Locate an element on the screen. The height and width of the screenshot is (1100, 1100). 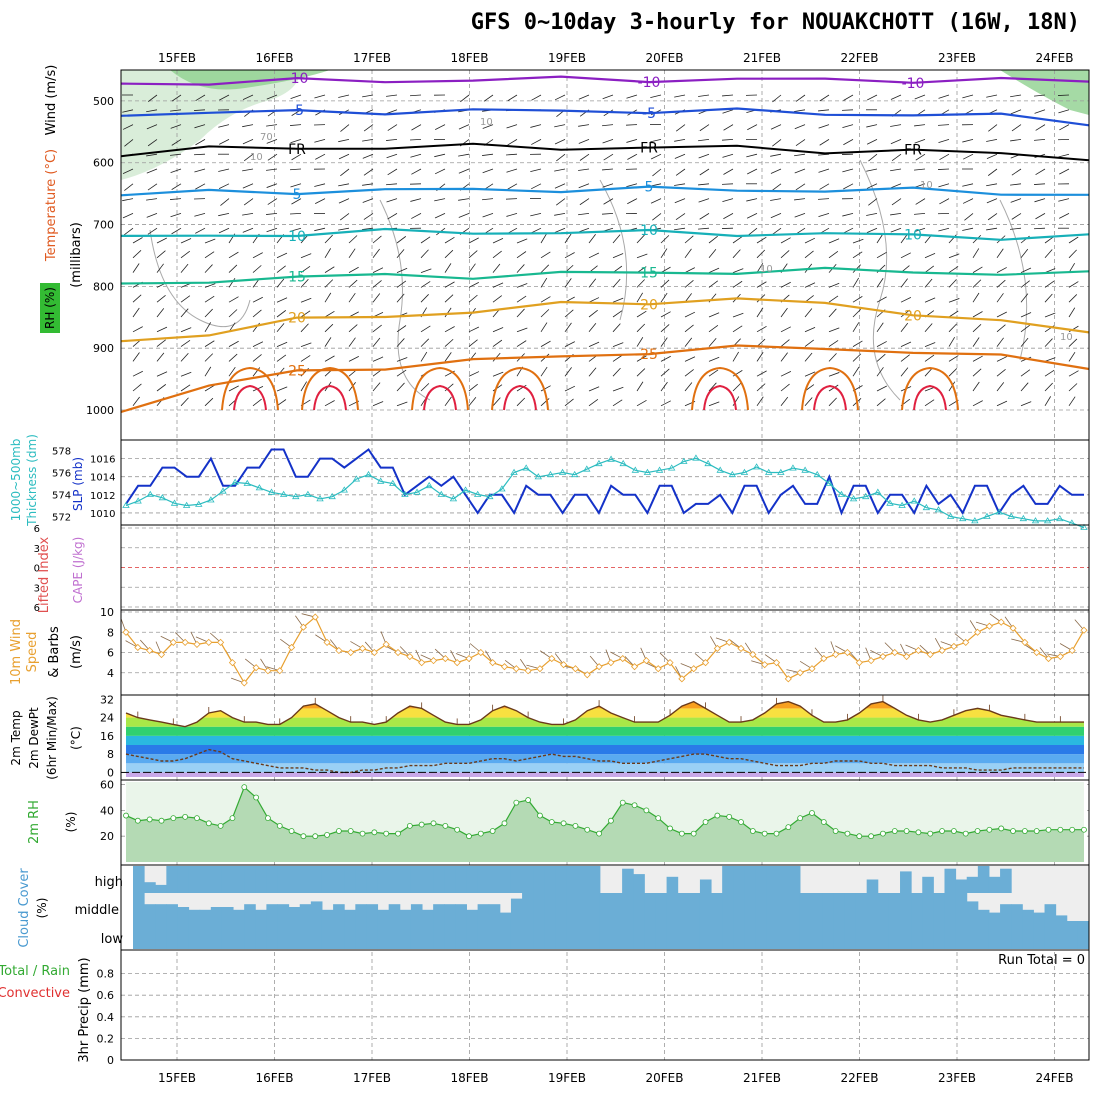
x-date-label-bottom: 20FEB is located at coordinates (665, 1078).